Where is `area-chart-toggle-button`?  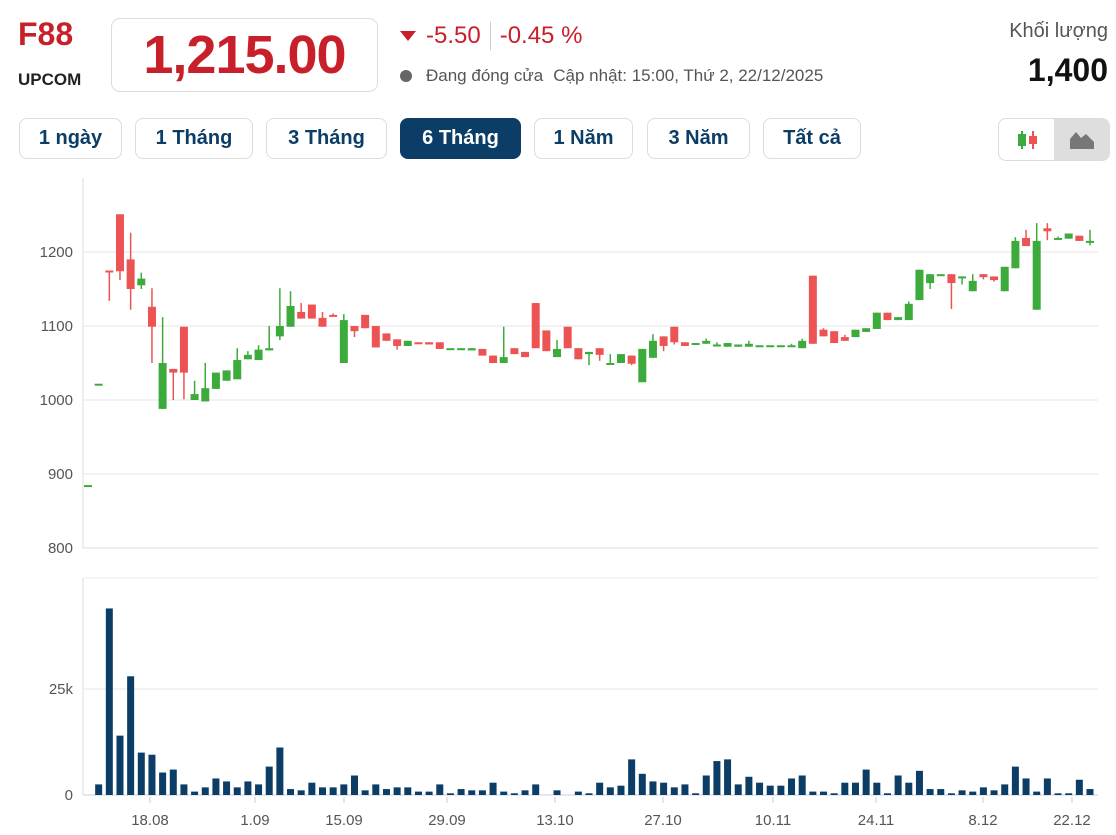 area-chart-toggle-button is located at coordinates (1081, 139).